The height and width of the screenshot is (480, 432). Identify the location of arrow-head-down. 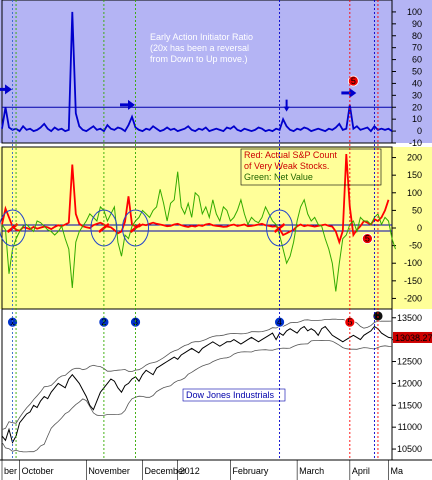
(286, 109).